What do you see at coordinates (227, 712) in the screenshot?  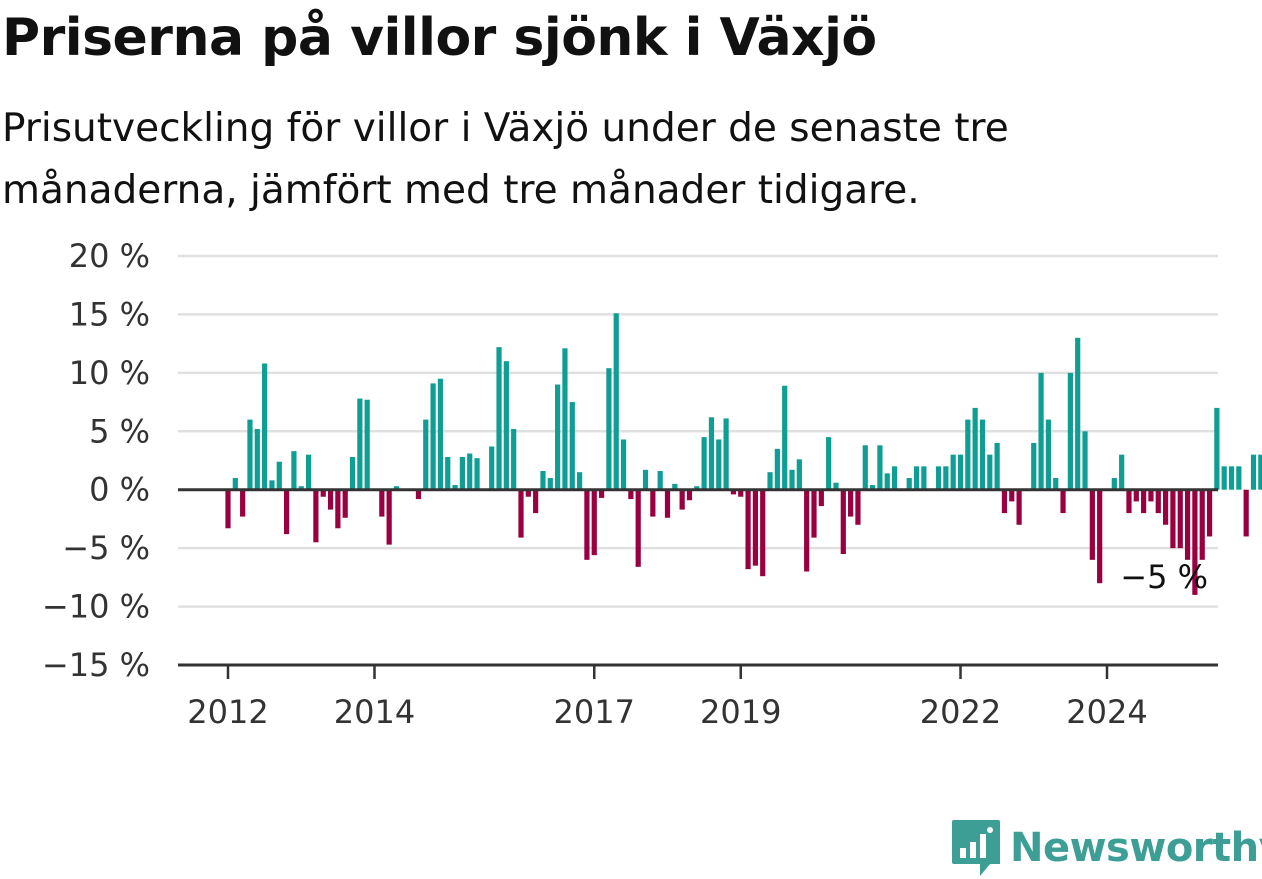 I see `x-tick-label: 2012` at bounding box center [227, 712].